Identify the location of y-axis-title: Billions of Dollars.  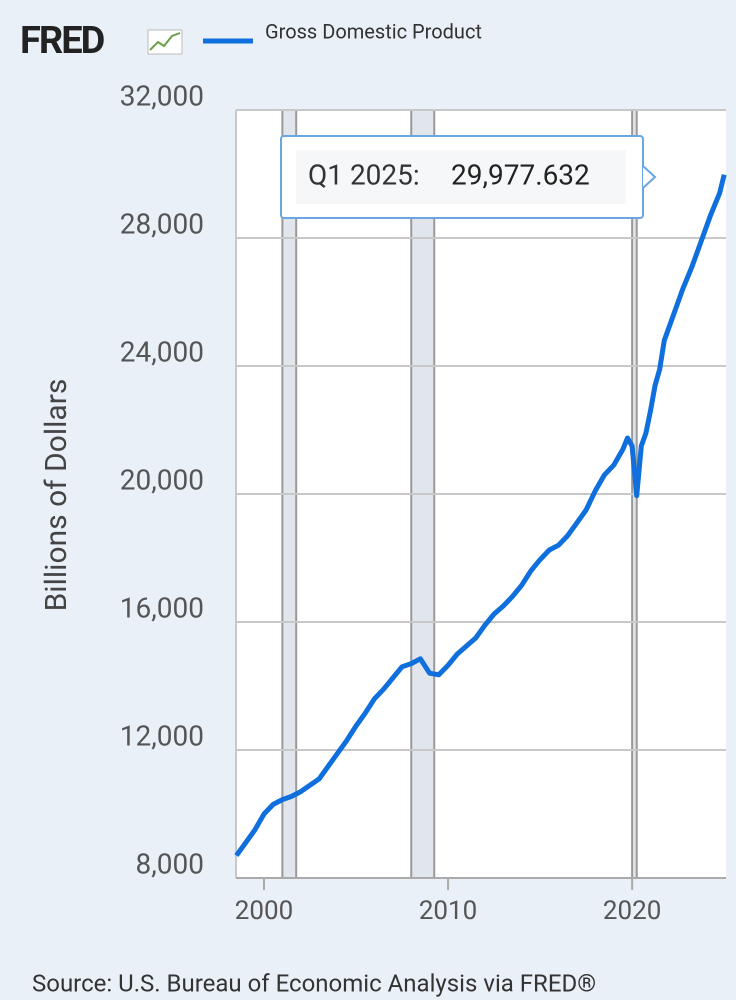
(56, 495).